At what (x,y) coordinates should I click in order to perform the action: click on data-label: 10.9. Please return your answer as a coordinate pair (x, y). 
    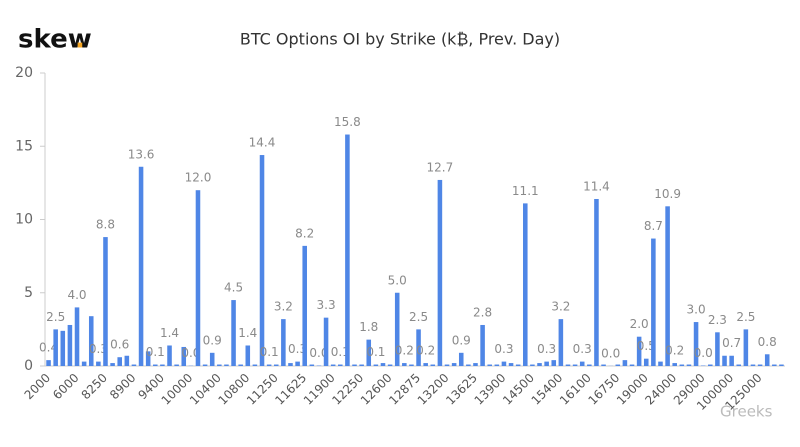
    Looking at the image, I should click on (667, 194).